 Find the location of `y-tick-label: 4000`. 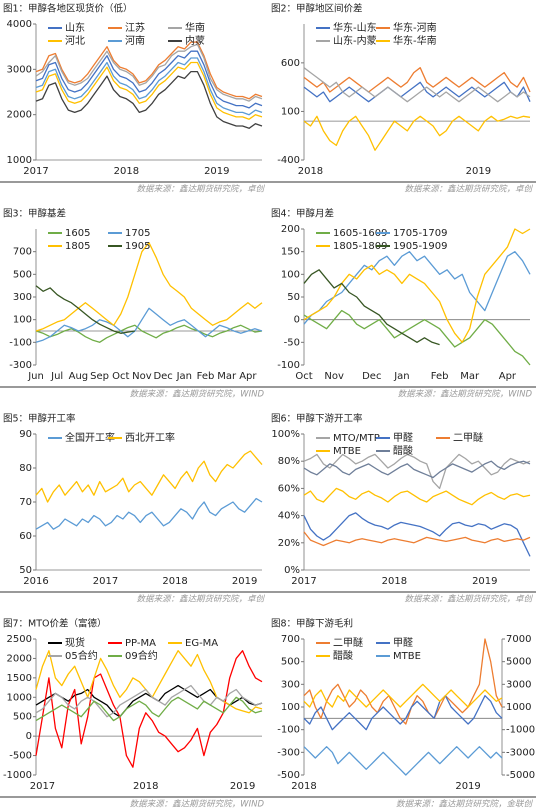

y-tick-label: 4000 is located at coordinates (19, 24).